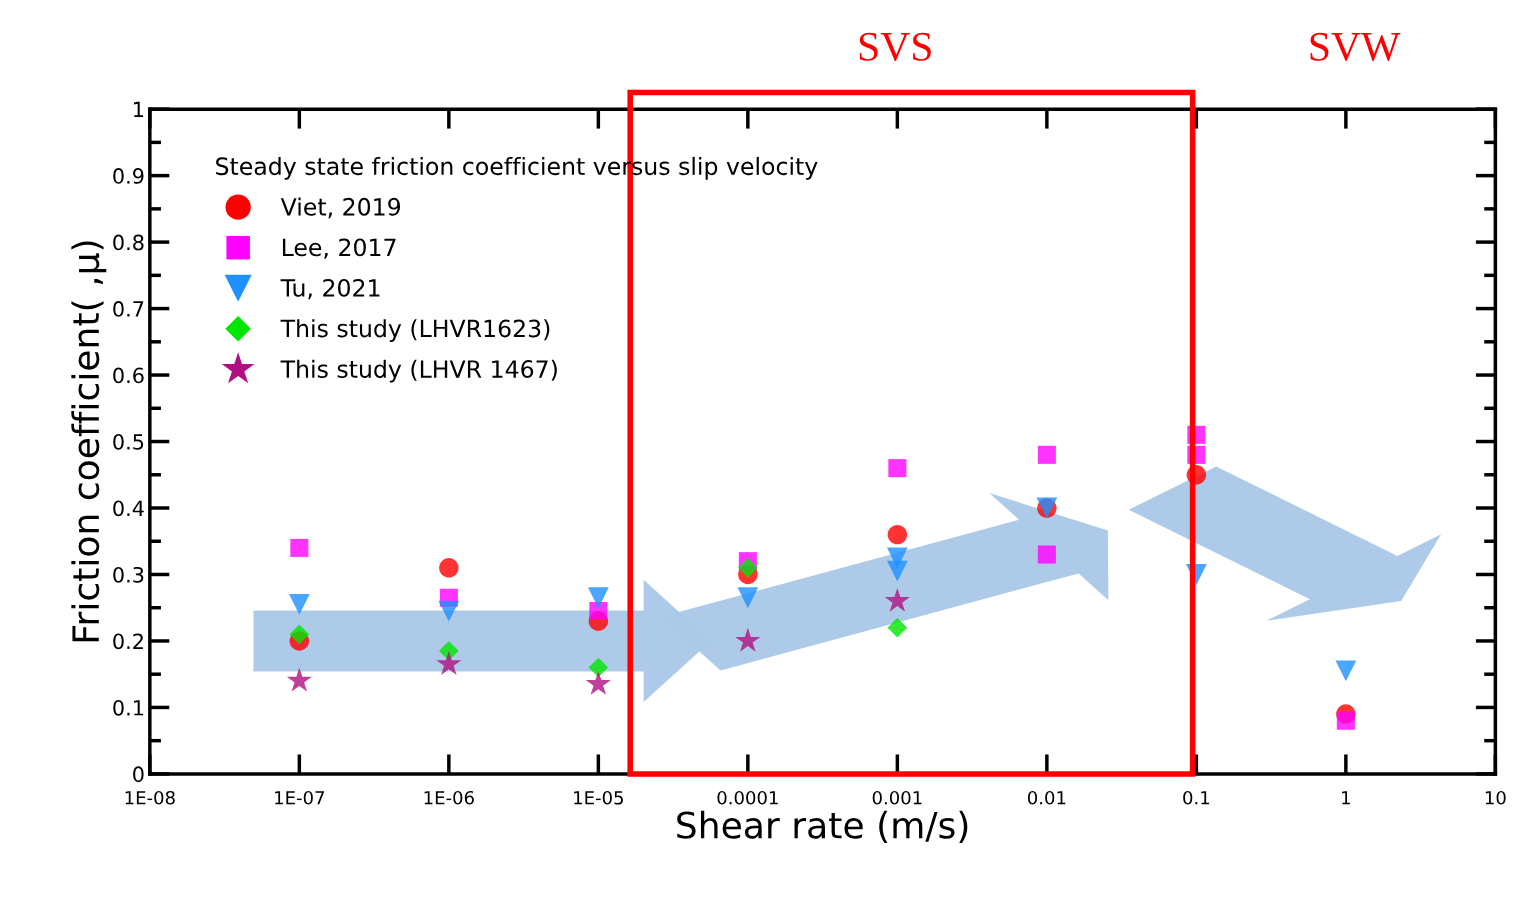 The height and width of the screenshot is (902, 1529). Describe the element at coordinates (299, 797) in the screenshot. I see `x-tick-label: 1E-07` at that location.